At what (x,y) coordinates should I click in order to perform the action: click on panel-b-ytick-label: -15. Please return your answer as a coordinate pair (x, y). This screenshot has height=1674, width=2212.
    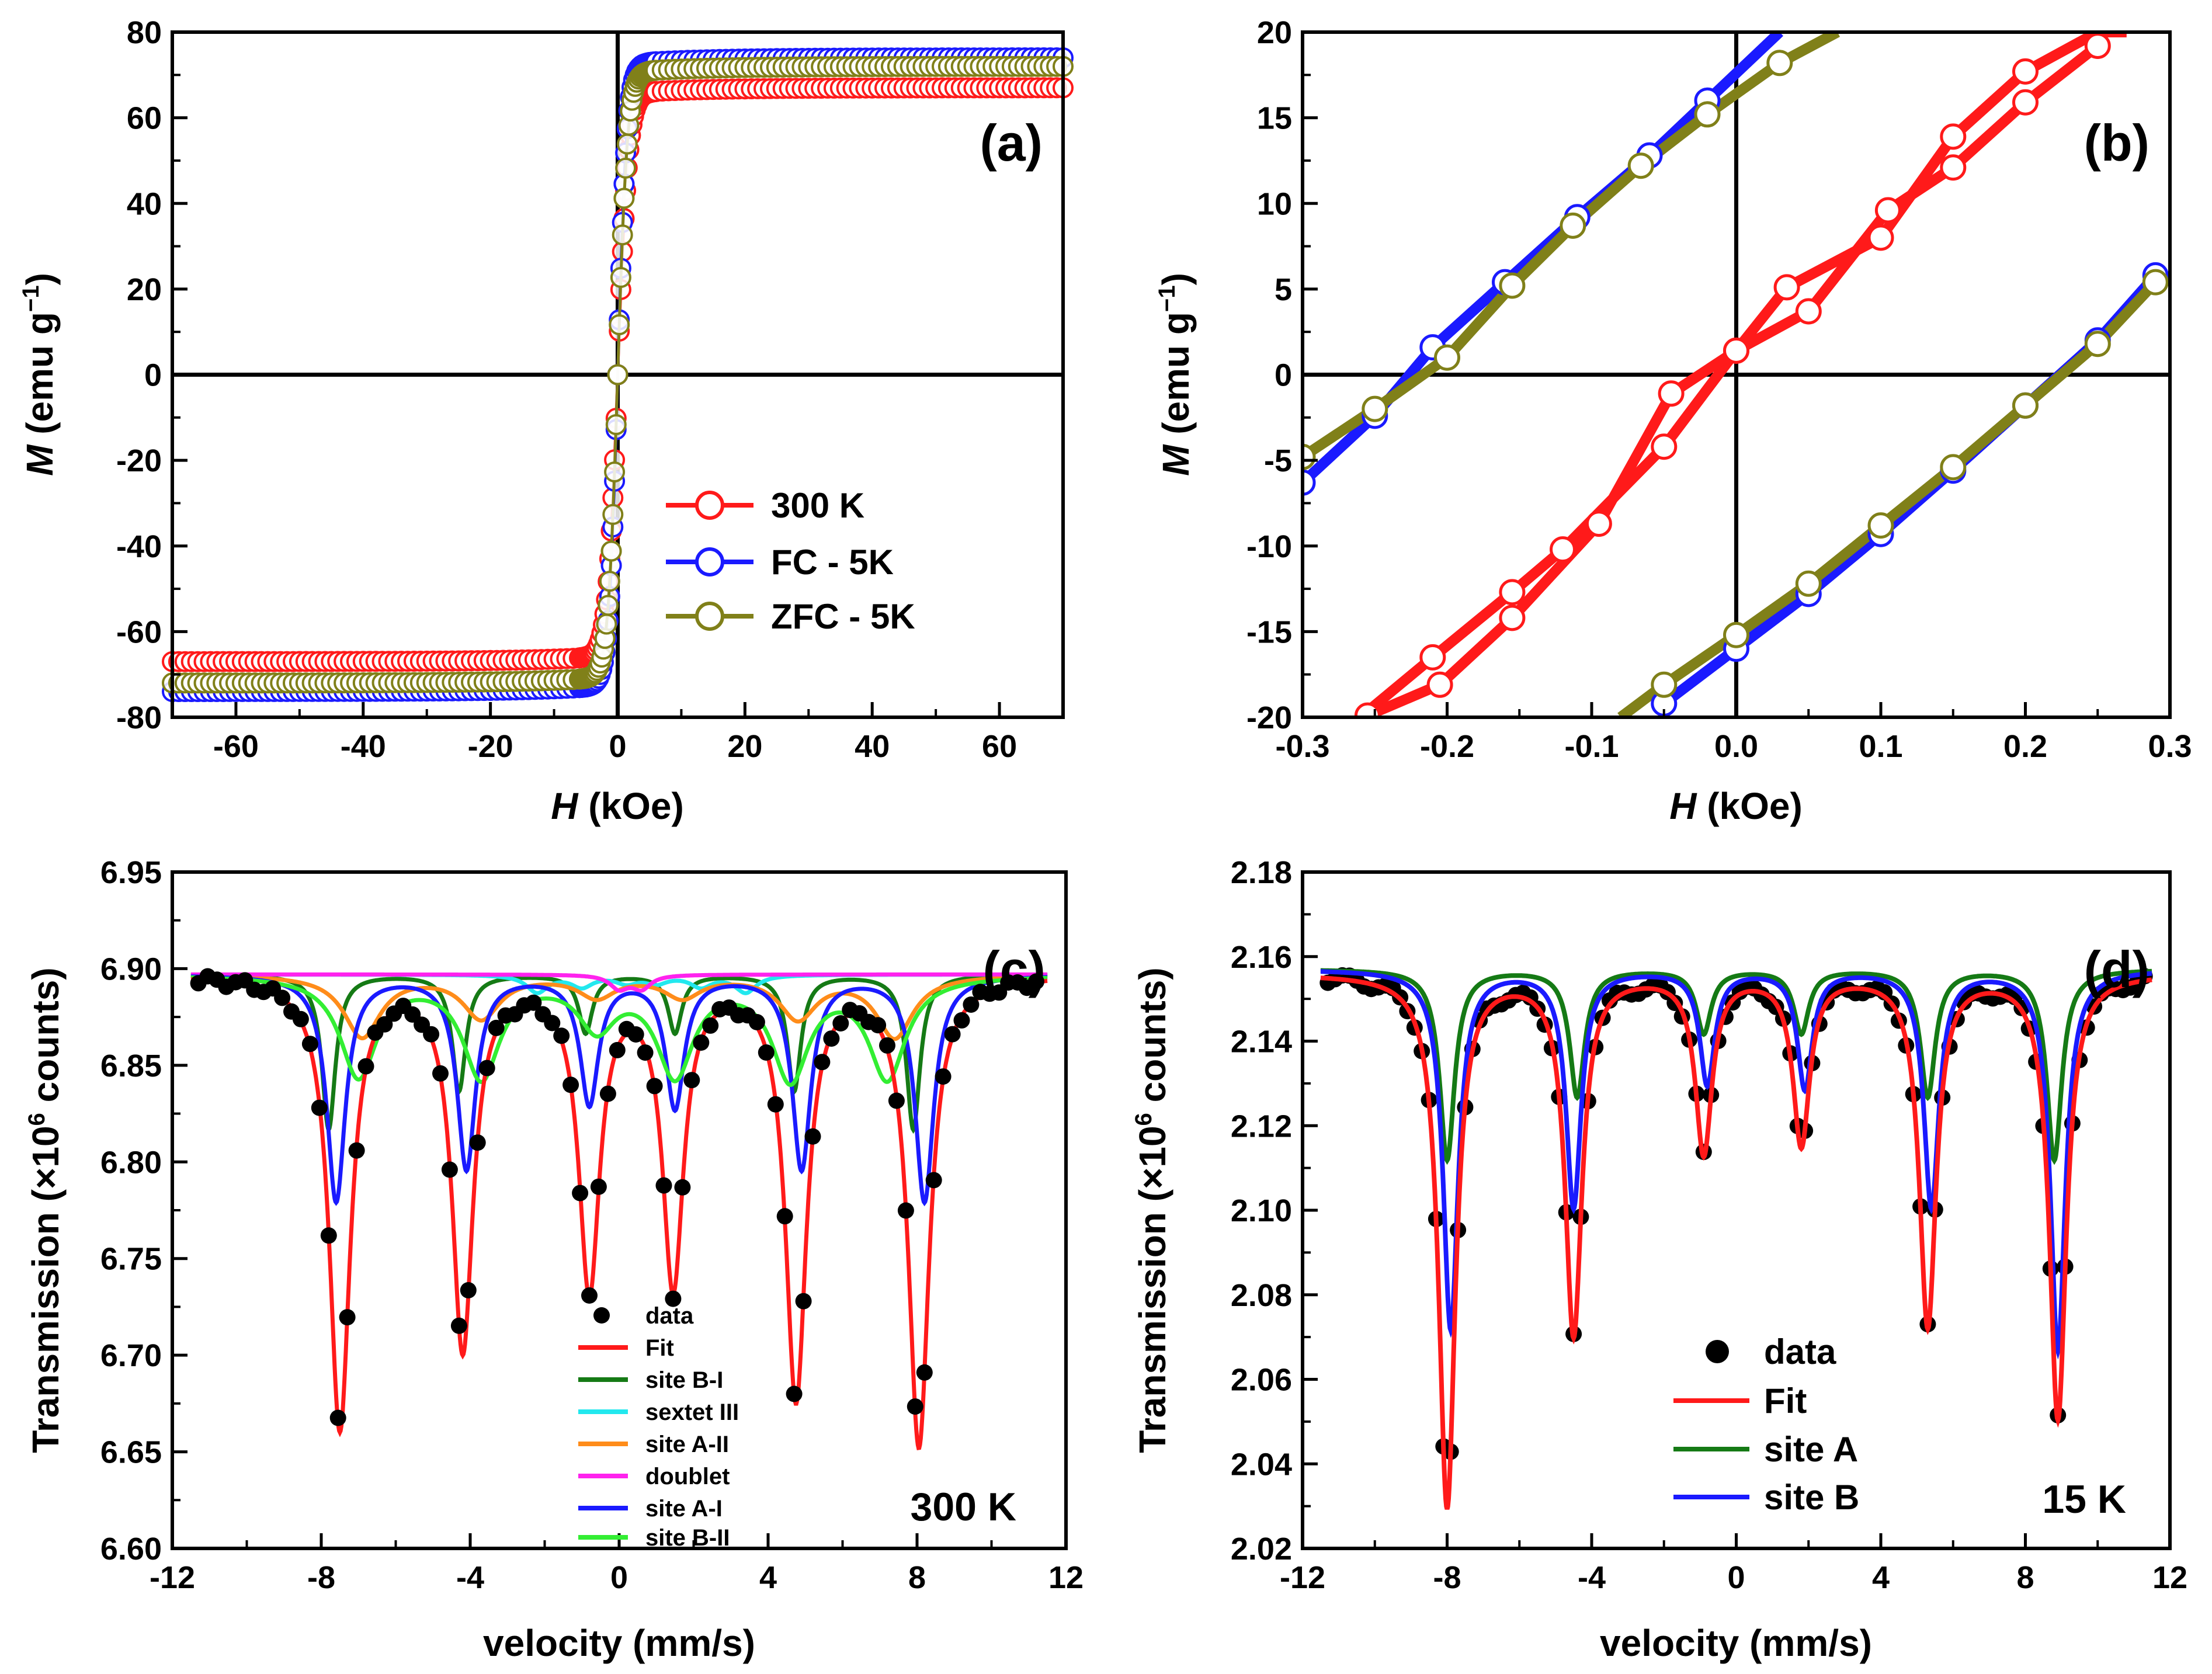
    Looking at the image, I should click on (1269, 632).